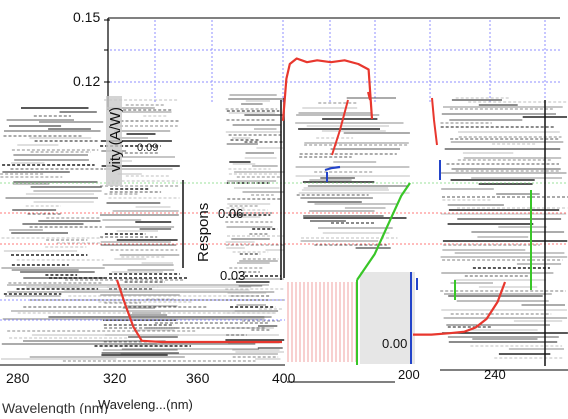 This screenshot has width=568, height=419. What do you see at coordinates (198, 378) in the screenshot?
I see `x-tick-label-360: 360` at bounding box center [198, 378].